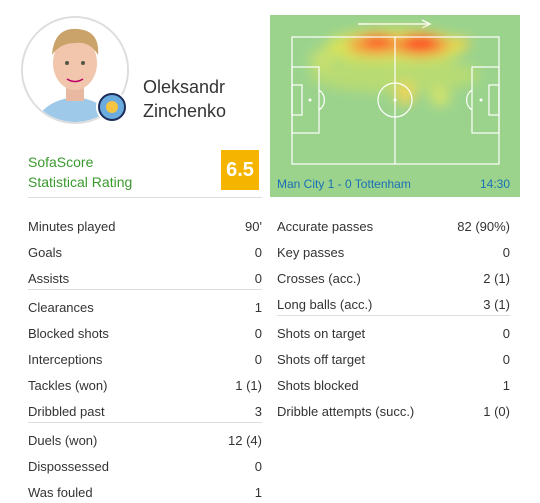 Image resolution: width=540 pixels, height=503 pixels. What do you see at coordinates (145, 253) in the screenshot?
I see `stat-row: Goals 0` at bounding box center [145, 253].